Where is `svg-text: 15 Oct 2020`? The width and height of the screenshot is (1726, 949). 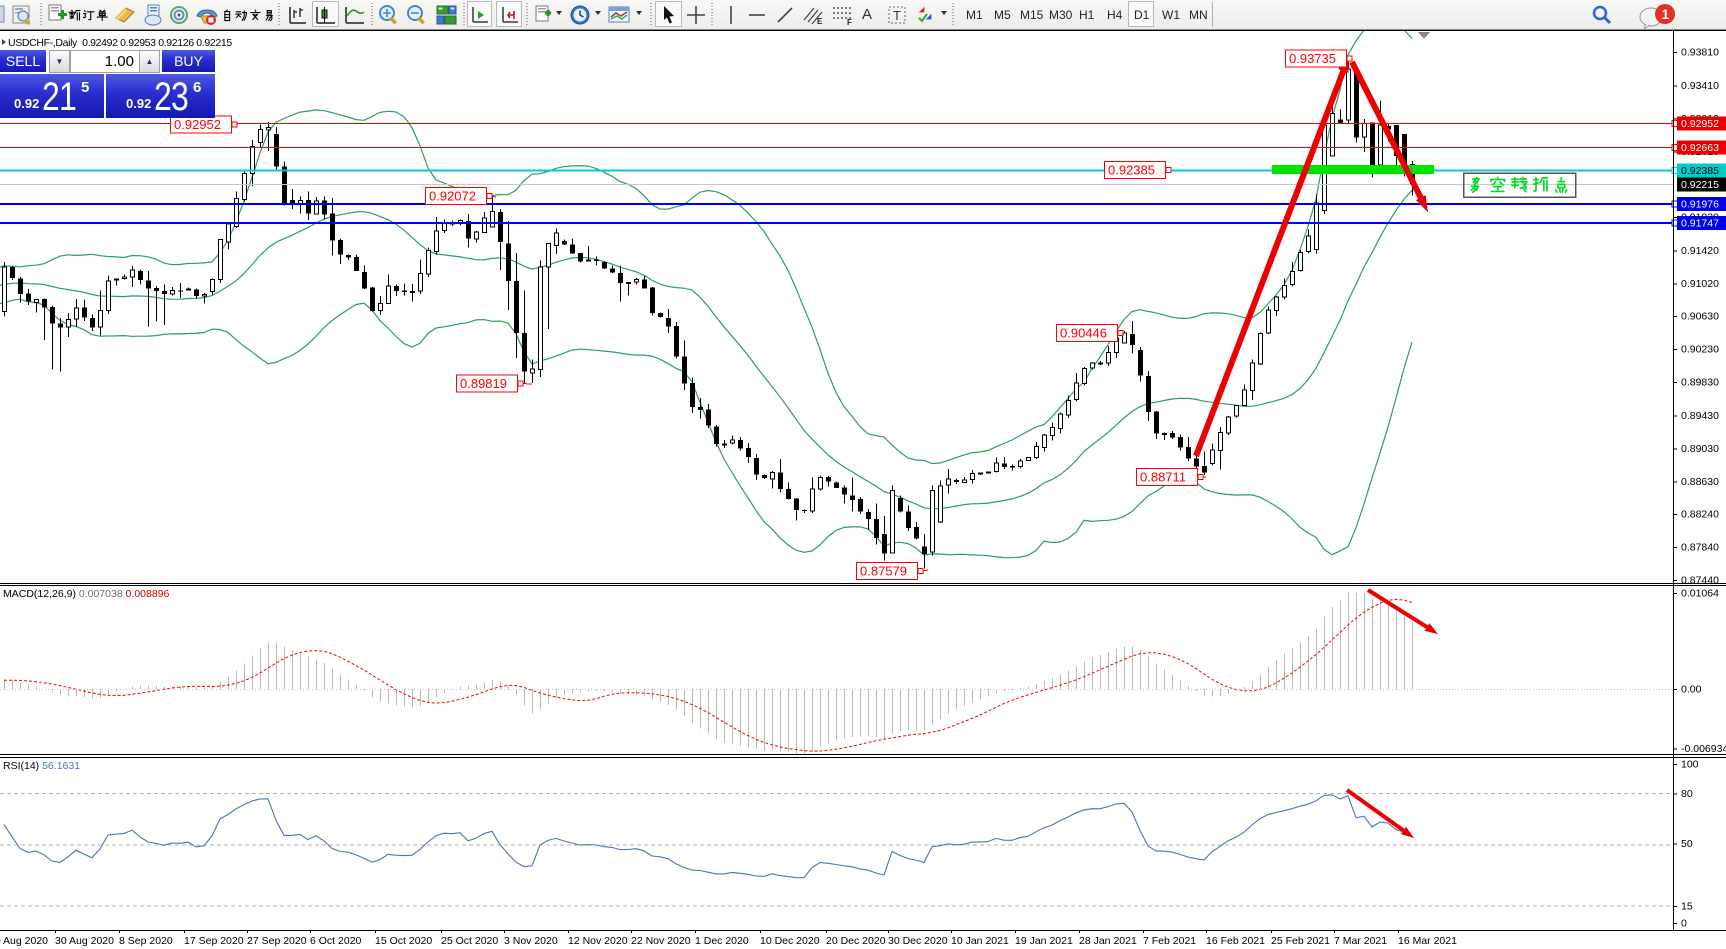 svg-text: 15 Oct 2020 is located at coordinates (403, 941).